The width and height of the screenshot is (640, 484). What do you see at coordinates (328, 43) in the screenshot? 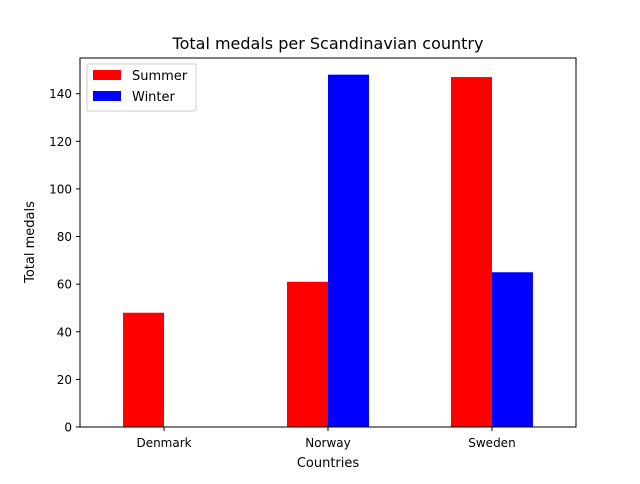
I see `chart-title: Total medals per Scandinavian country` at bounding box center [328, 43].